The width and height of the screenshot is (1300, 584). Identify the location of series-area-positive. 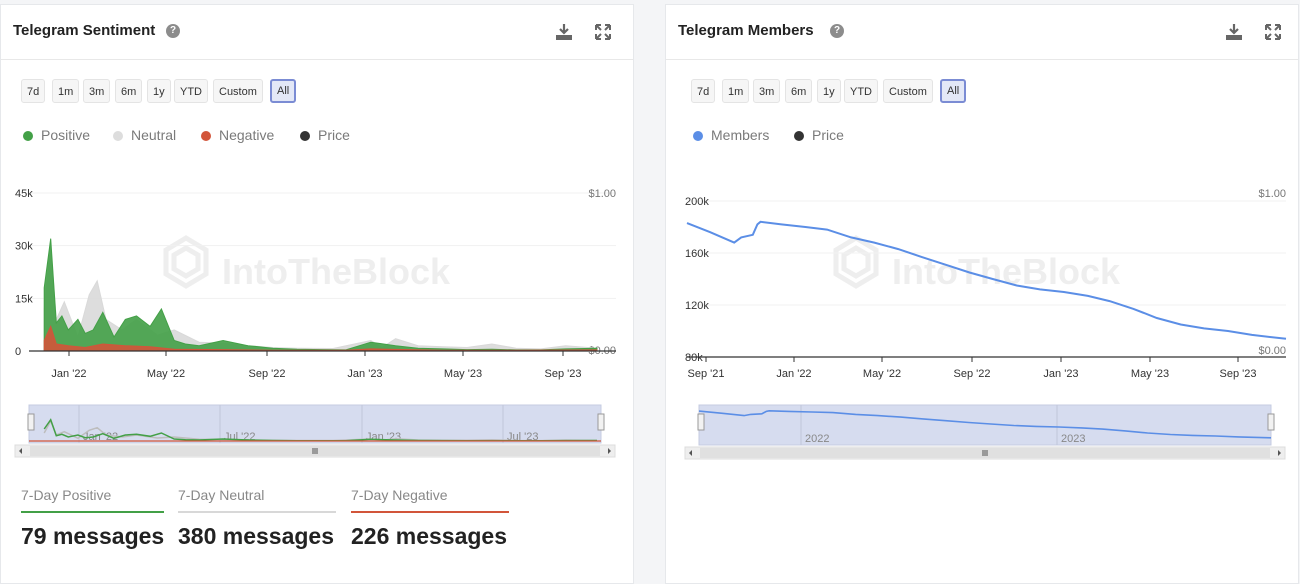
(320, 295).